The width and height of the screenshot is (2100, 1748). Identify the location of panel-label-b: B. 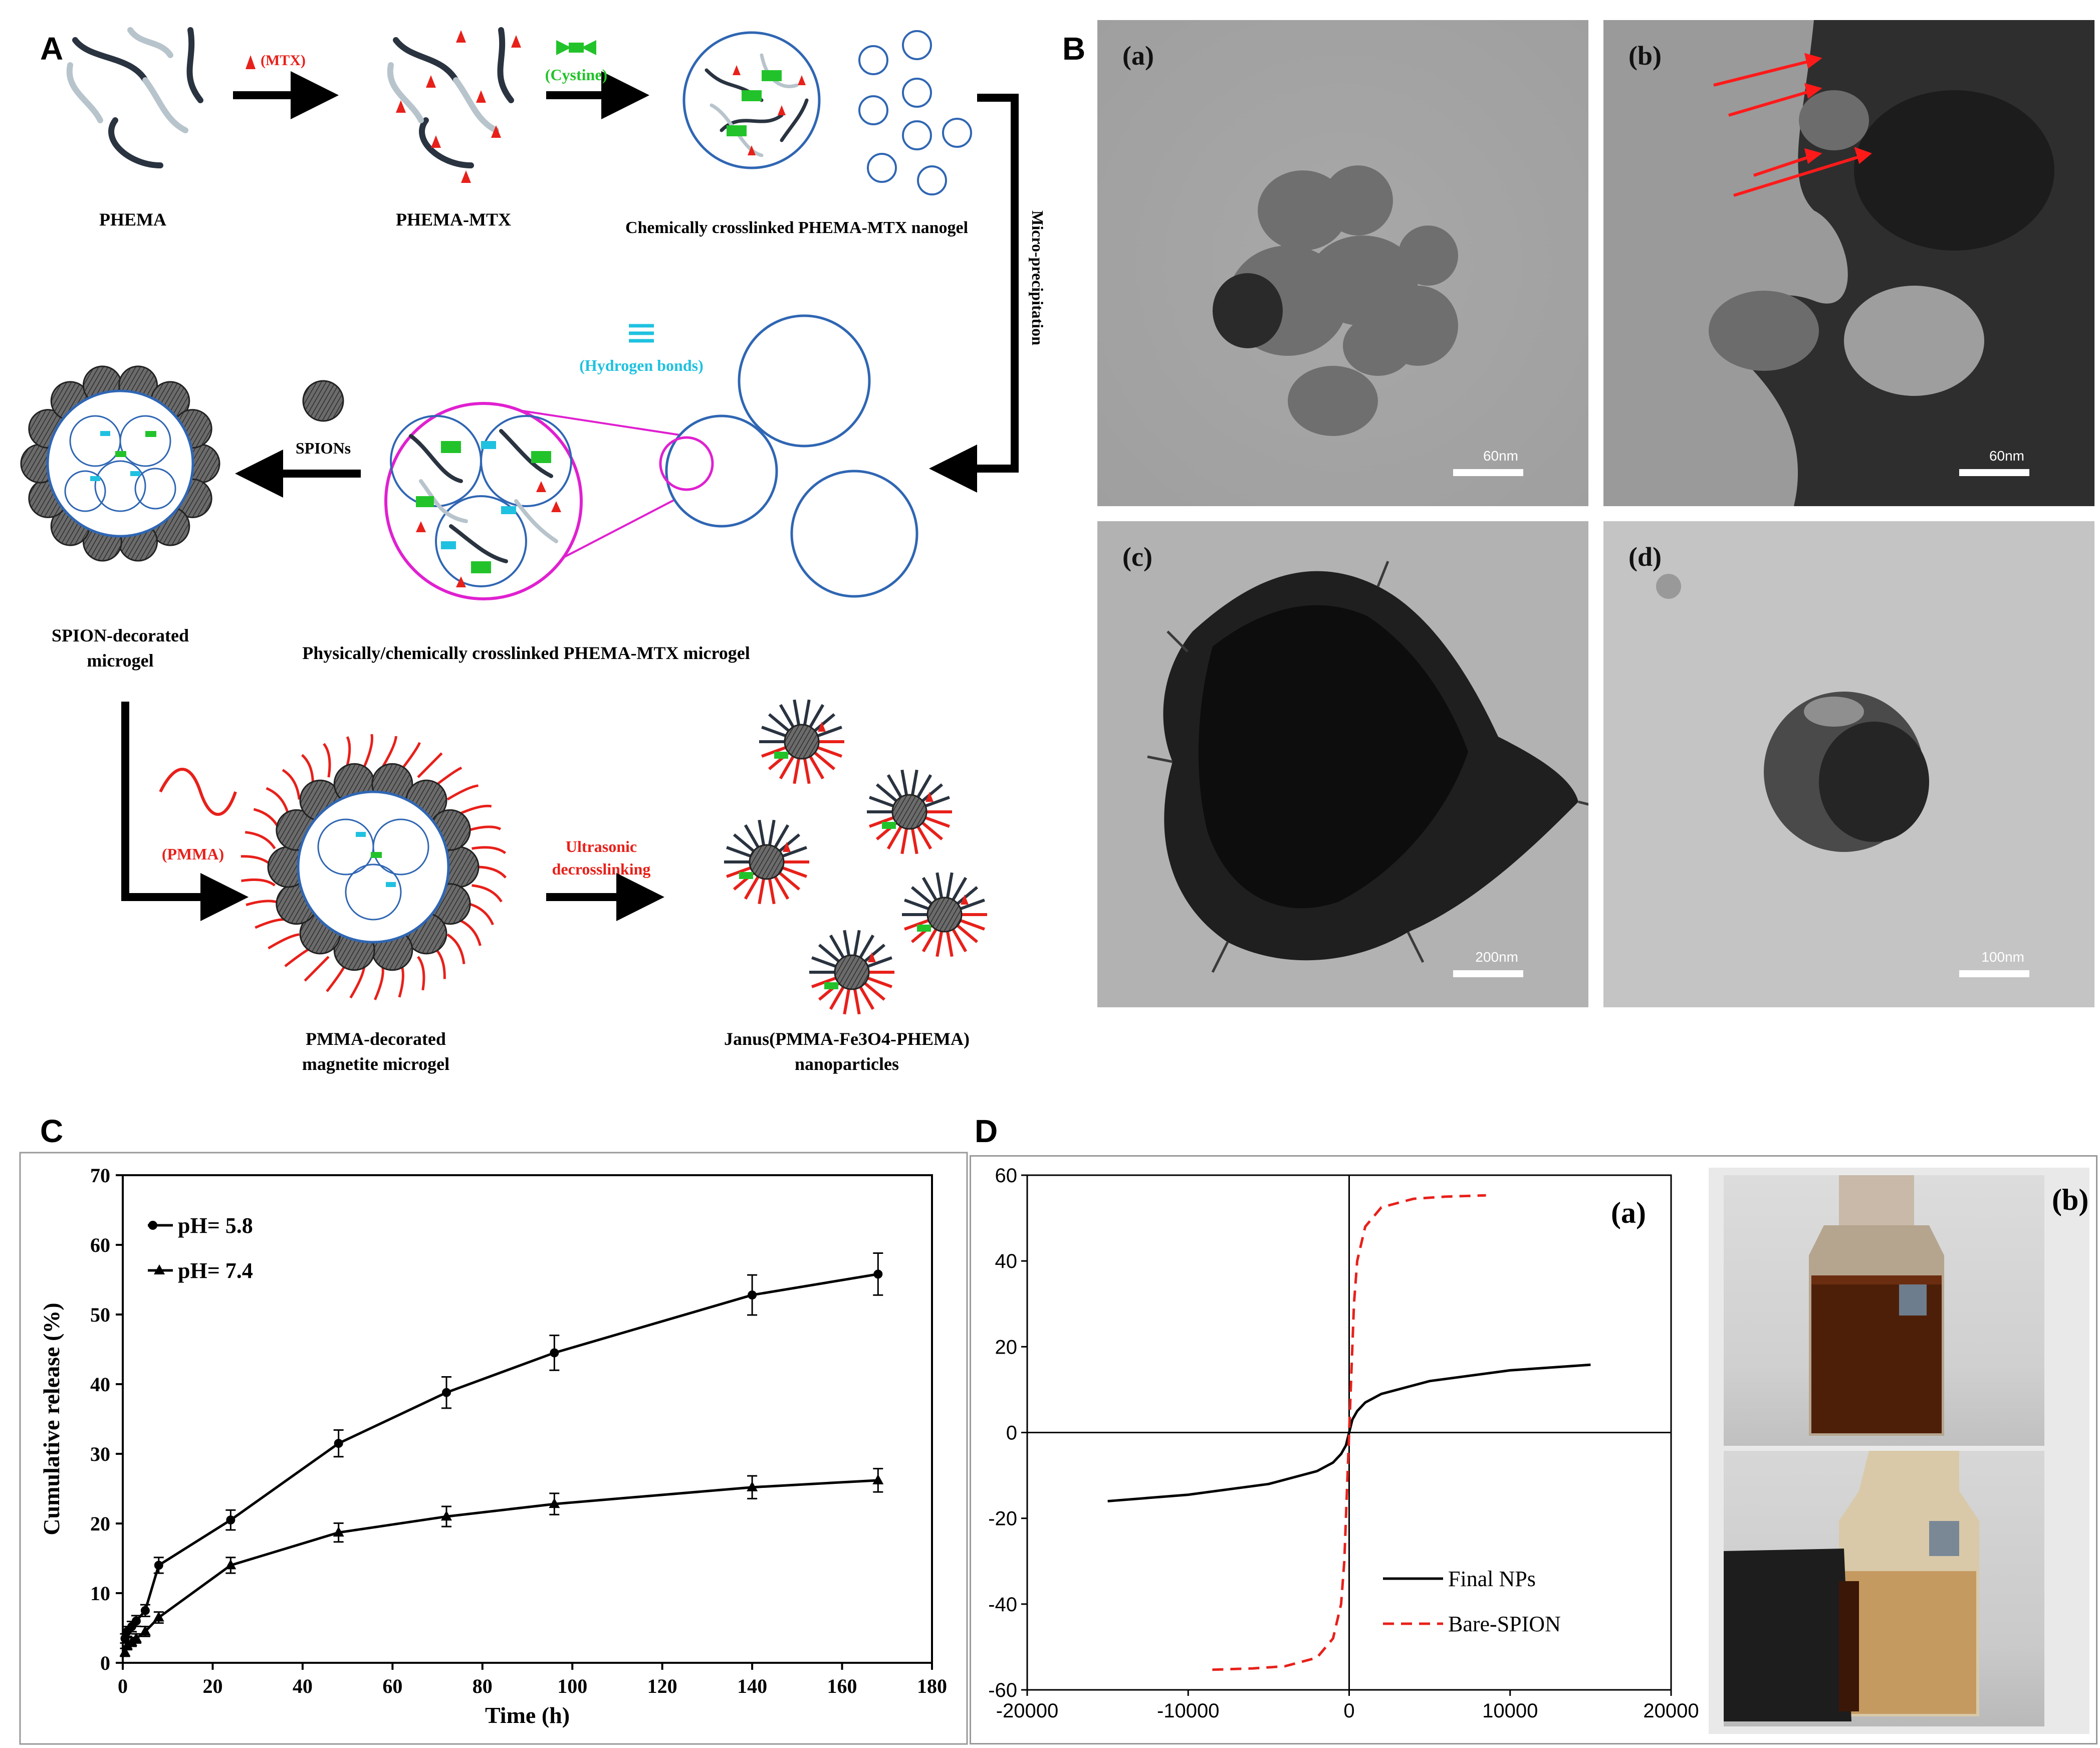
(1074, 49).